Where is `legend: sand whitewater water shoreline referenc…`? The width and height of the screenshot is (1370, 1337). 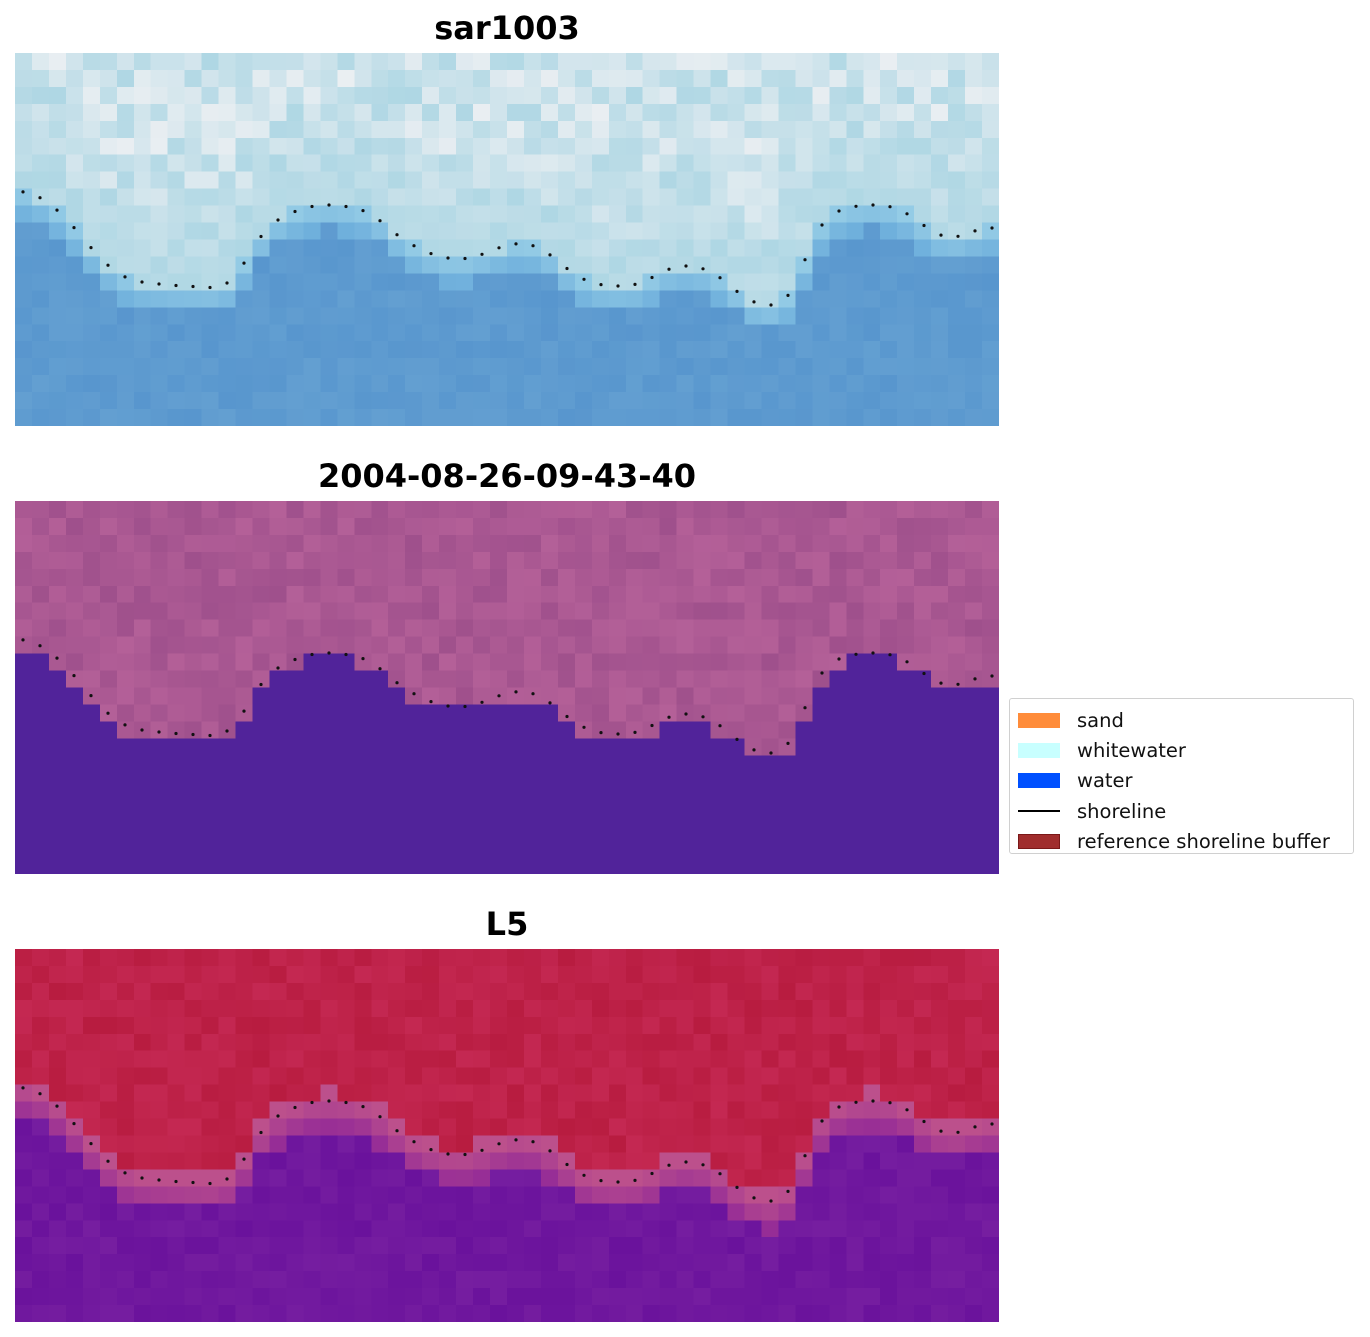 legend: sand whitewater water shoreline referenc… is located at coordinates (1181, 776).